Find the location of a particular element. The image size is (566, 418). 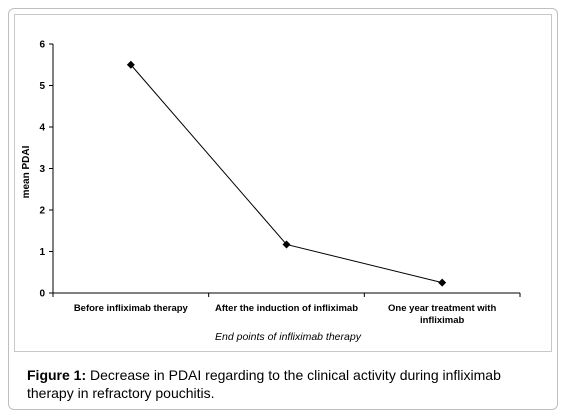

y-tick-label: 3 is located at coordinates (42, 169).